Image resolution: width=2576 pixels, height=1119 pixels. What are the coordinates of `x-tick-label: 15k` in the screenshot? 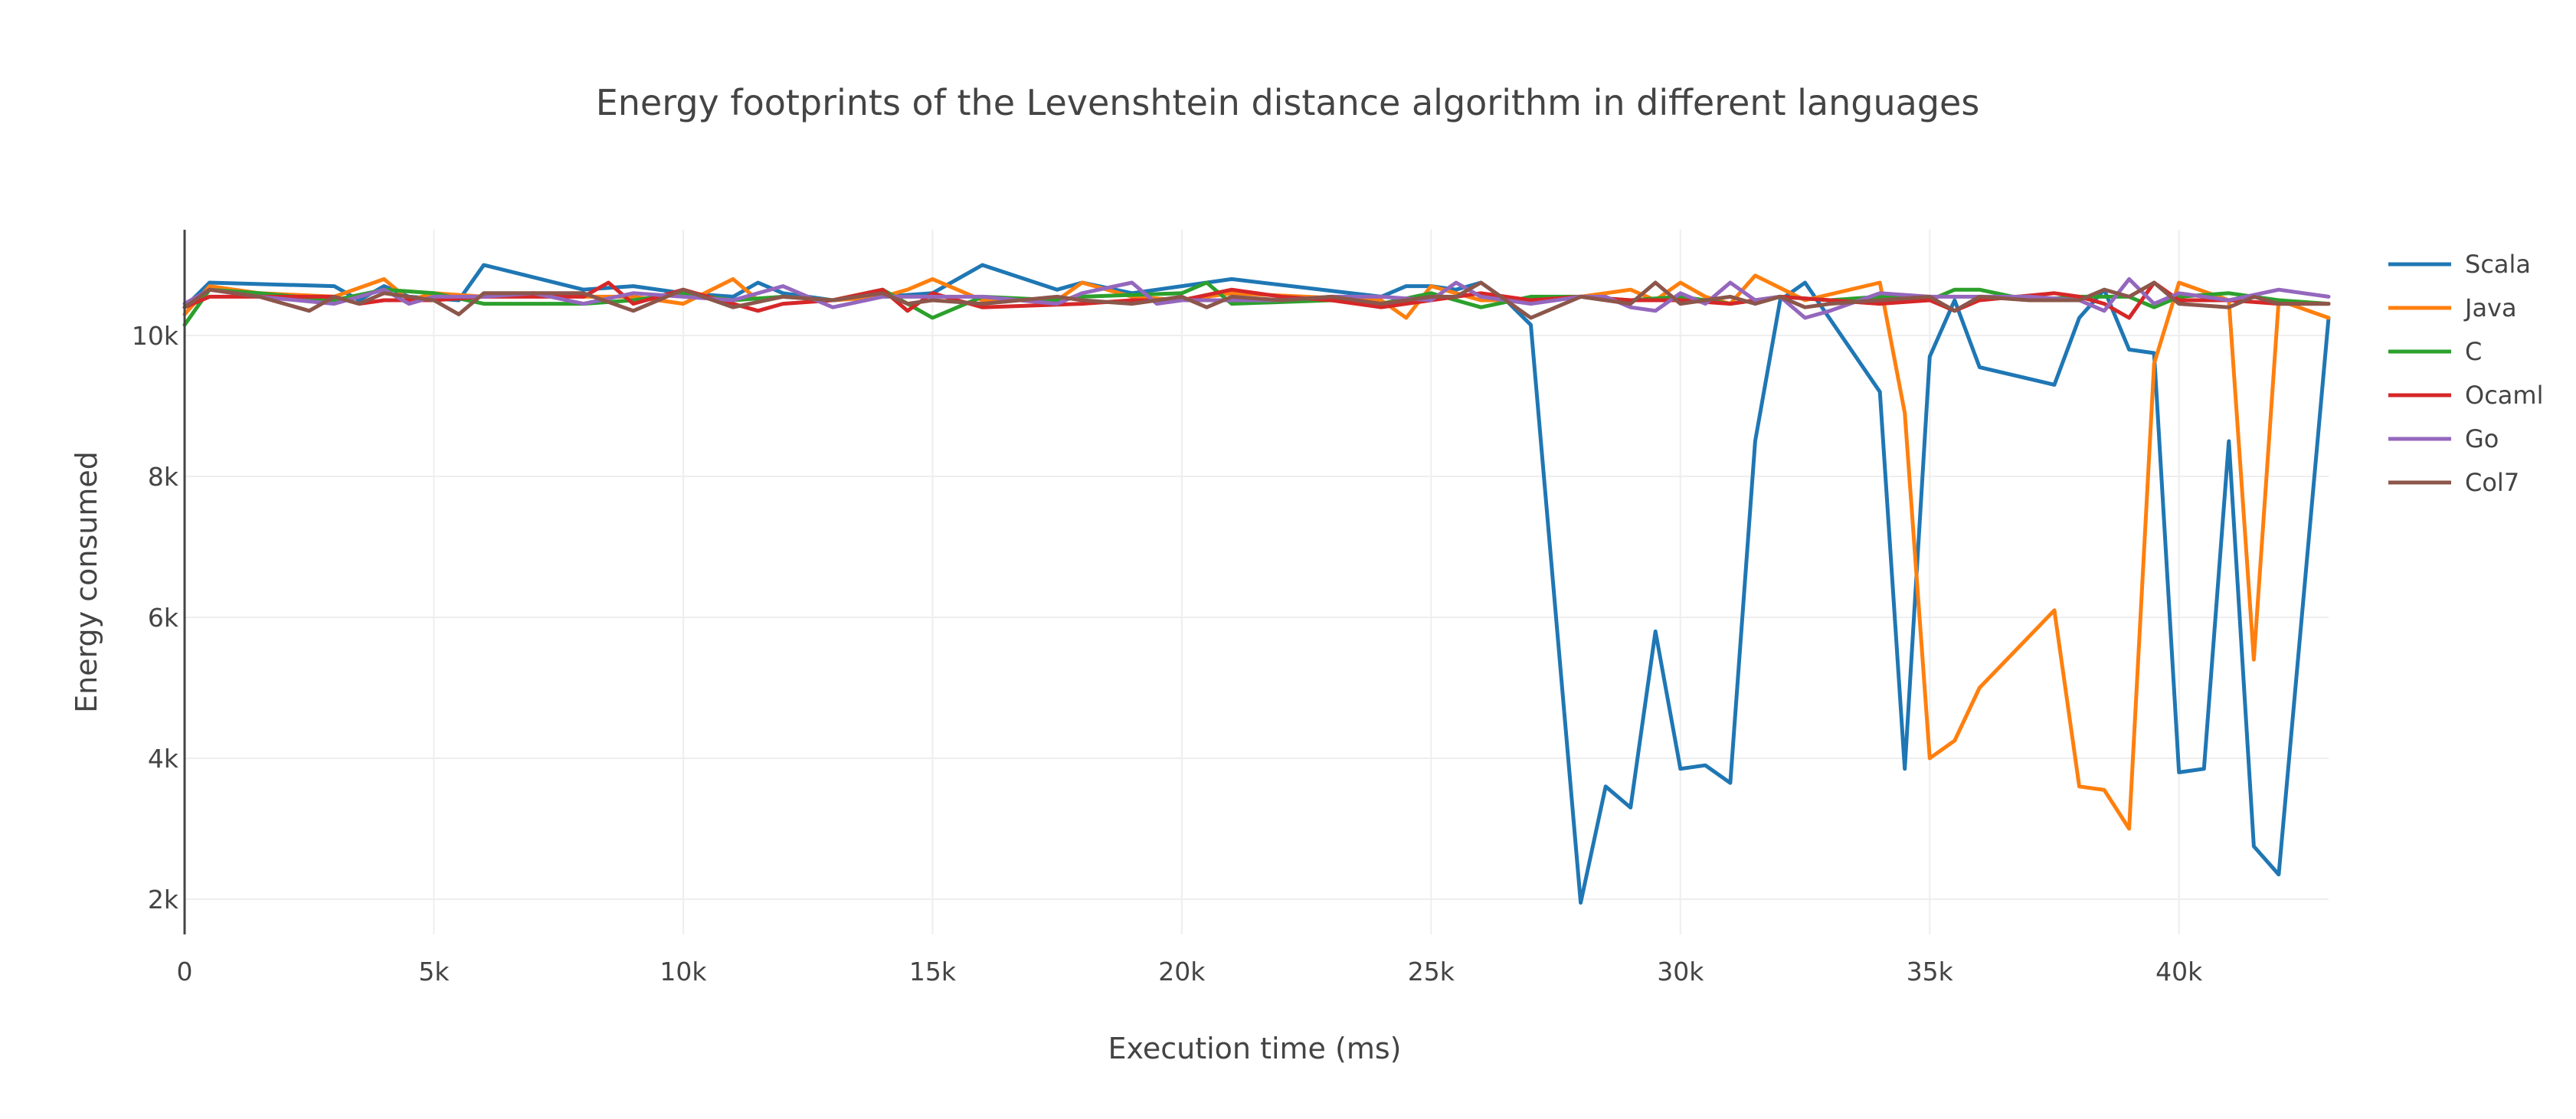 It's located at (933, 971).